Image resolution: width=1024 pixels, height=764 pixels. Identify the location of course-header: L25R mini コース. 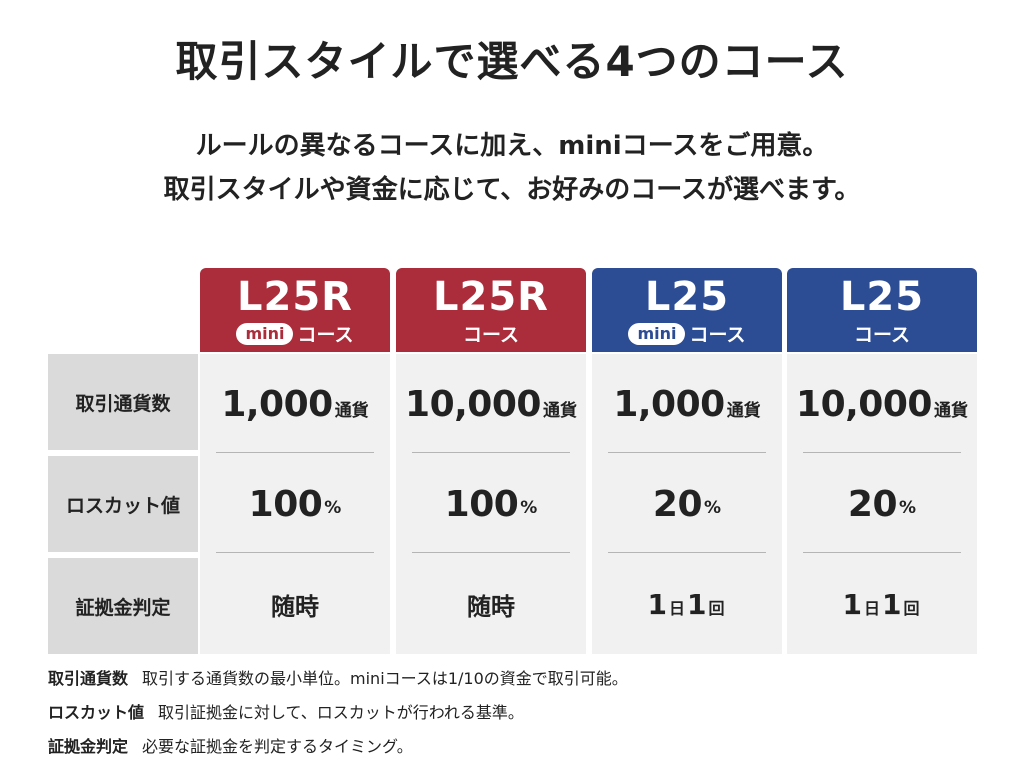
(295, 310).